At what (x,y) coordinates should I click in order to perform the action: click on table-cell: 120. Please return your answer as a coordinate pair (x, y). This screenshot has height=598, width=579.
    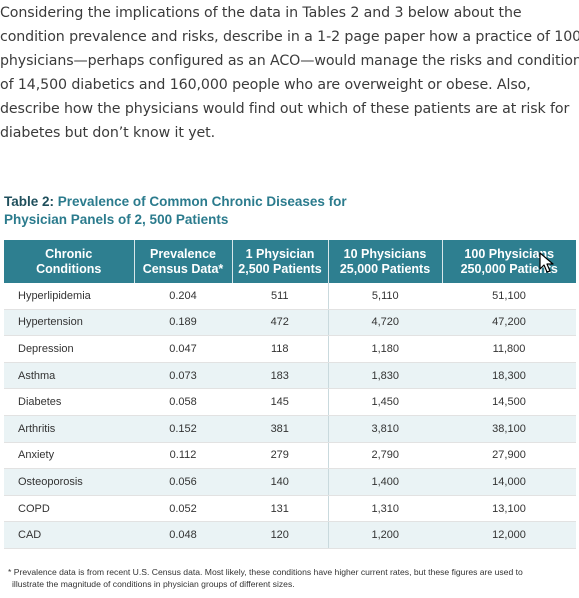
    Looking at the image, I should click on (280, 535).